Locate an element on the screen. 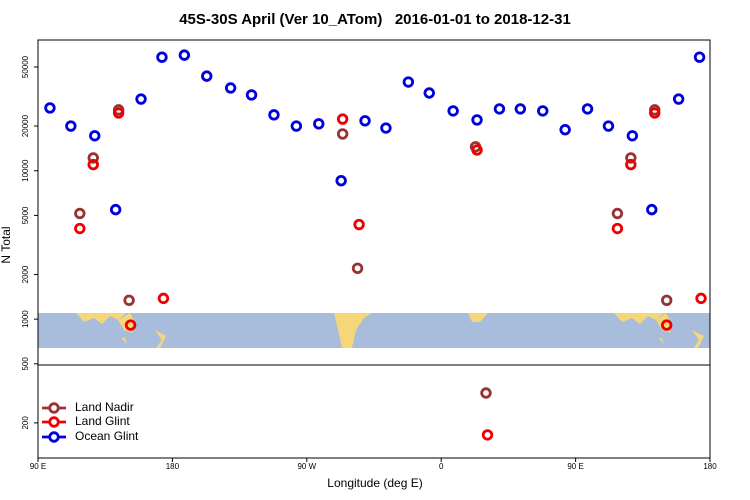 The height and width of the screenshot is (500, 750). legend-label: Land Nadir is located at coordinates (104, 407).